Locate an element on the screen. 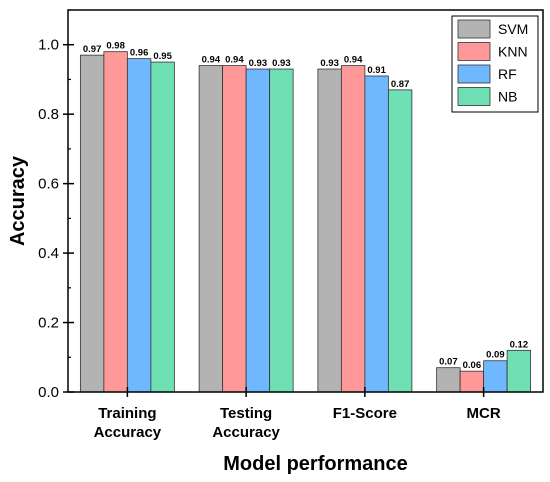 The height and width of the screenshot is (482, 550). data-label: 0.91 is located at coordinates (376, 70).